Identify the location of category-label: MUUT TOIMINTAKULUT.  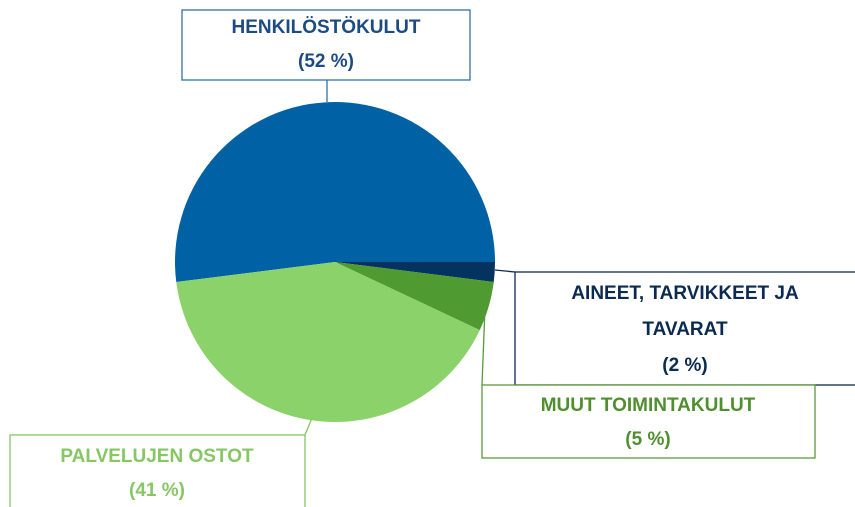
(648, 405).